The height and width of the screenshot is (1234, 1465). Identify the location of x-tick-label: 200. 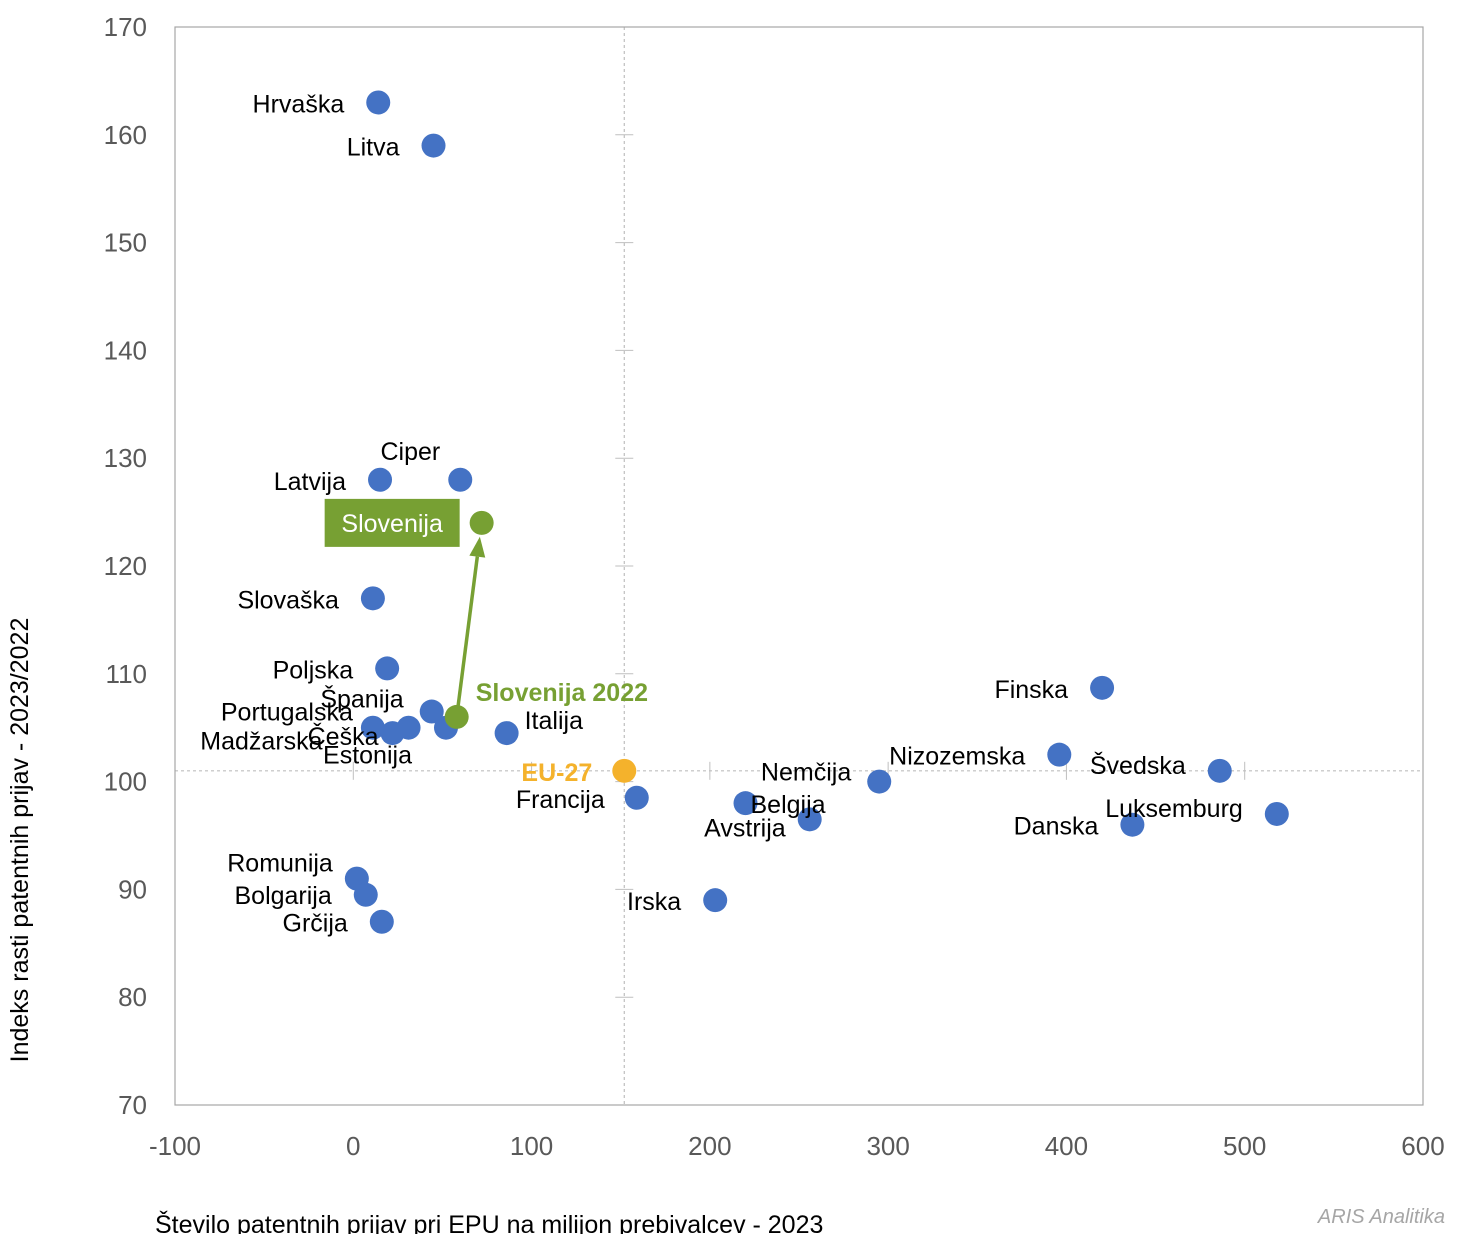
(709, 1146).